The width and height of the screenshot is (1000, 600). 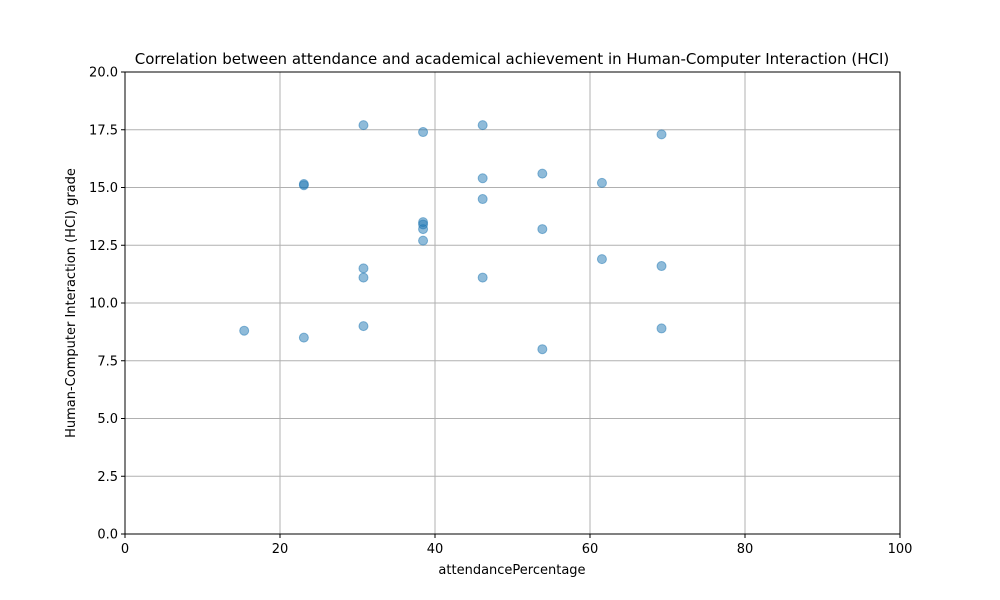 What do you see at coordinates (107, 419) in the screenshot?
I see `y-tick-label: 5.0` at bounding box center [107, 419].